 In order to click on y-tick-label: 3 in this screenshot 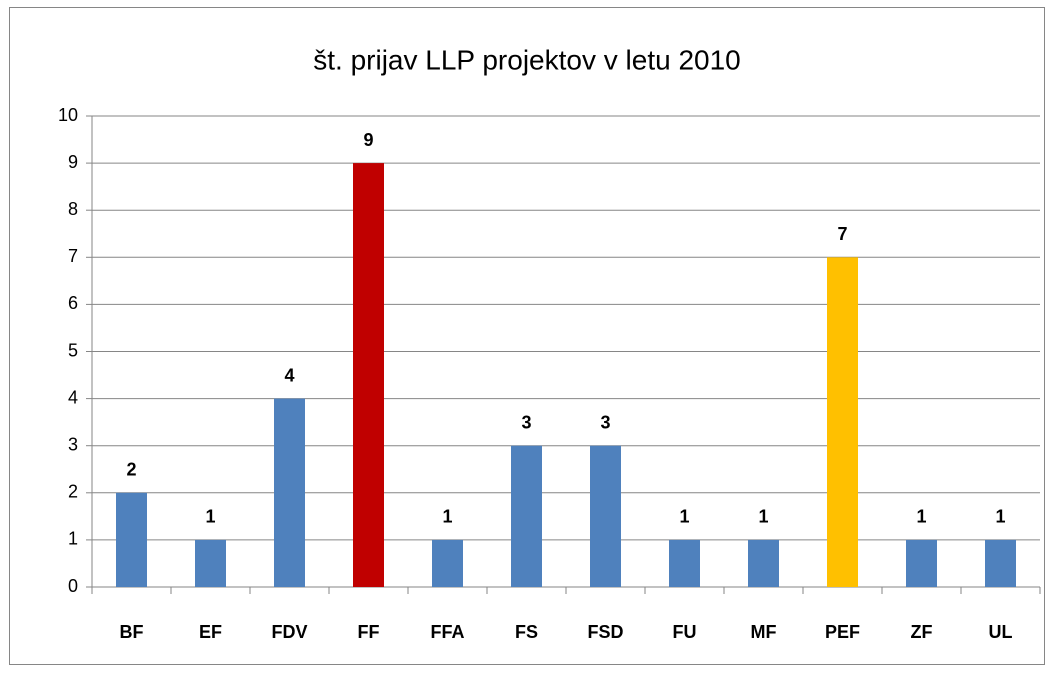, I will do `click(73, 444)`.